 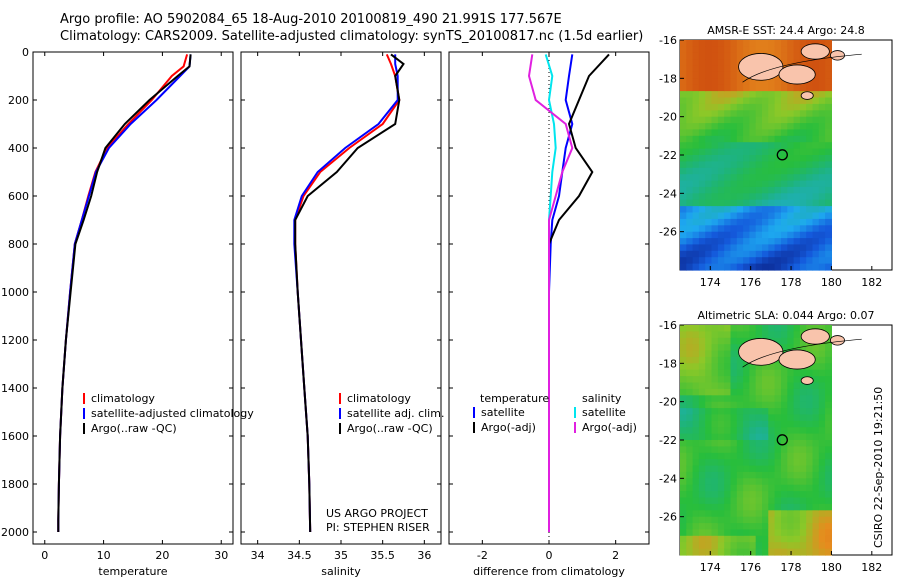 What do you see at coordinates (44, 555) in the screenshot?
I see `temp-xtick-label: 0` at bounding box center [44, 555].